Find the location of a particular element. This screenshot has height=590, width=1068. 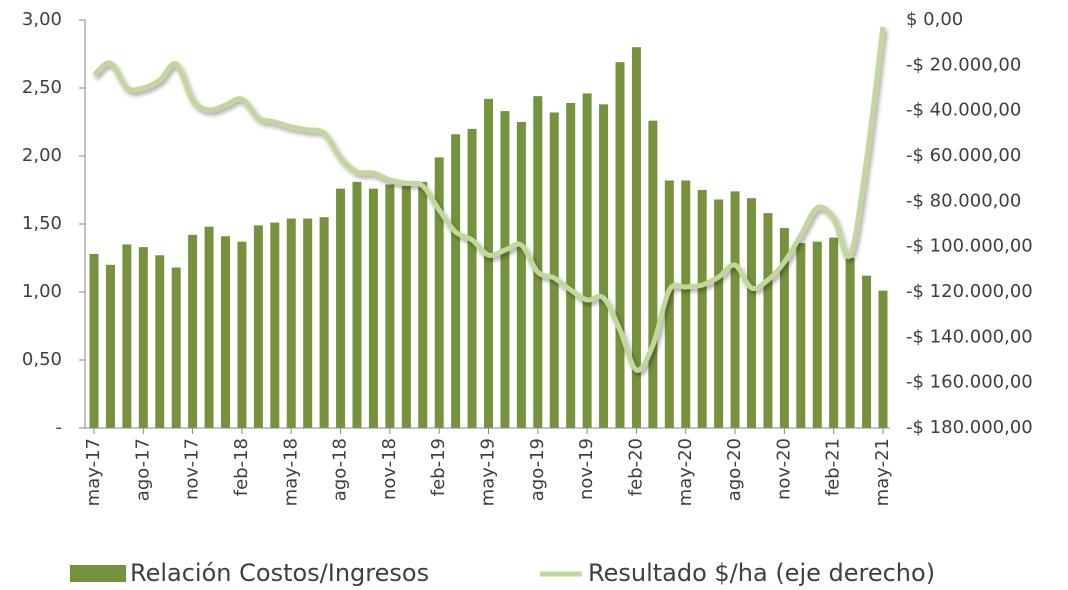

y2-tick-label: -$ 120.000,00 is located at coordinates (969, 291).